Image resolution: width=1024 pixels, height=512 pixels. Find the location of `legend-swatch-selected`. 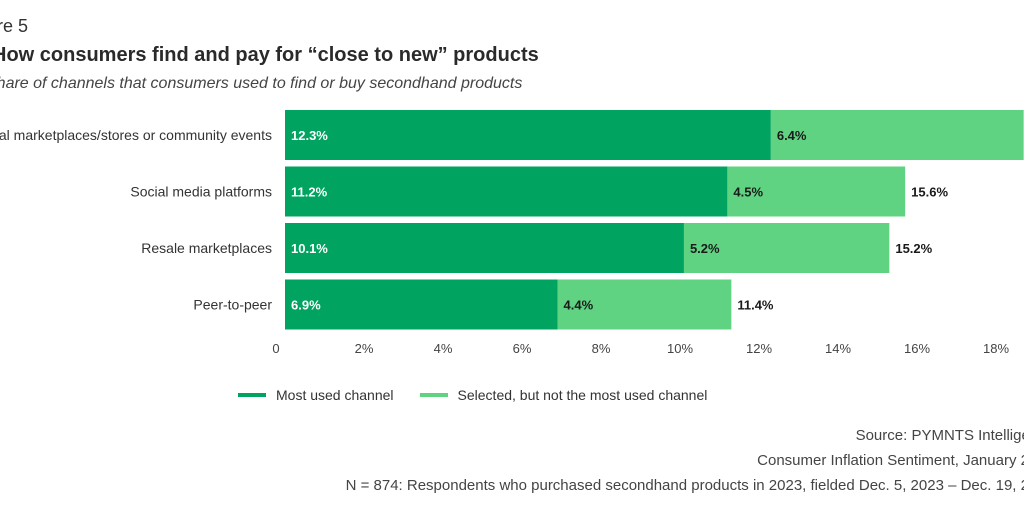

legend-swatch-selected is located at coordinates (433, 395).